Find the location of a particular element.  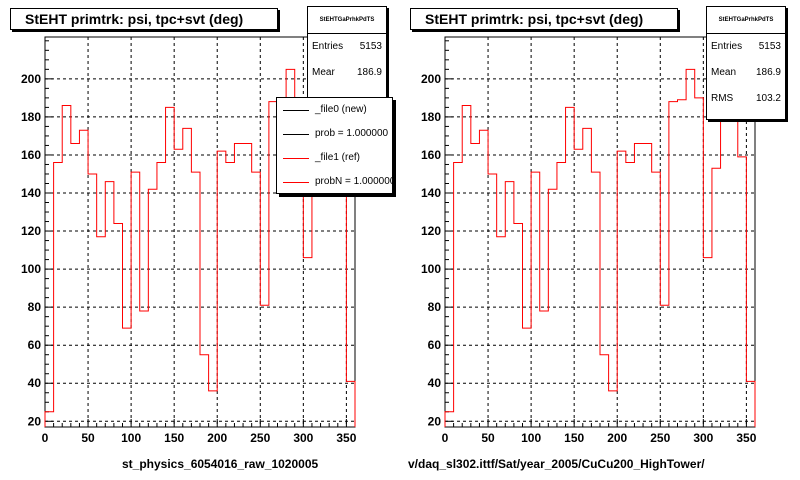

left-stats-box: StEHTGaPrhkPdTS Entries 5153 Mear 186.9 is located at coordinates (347, 56).